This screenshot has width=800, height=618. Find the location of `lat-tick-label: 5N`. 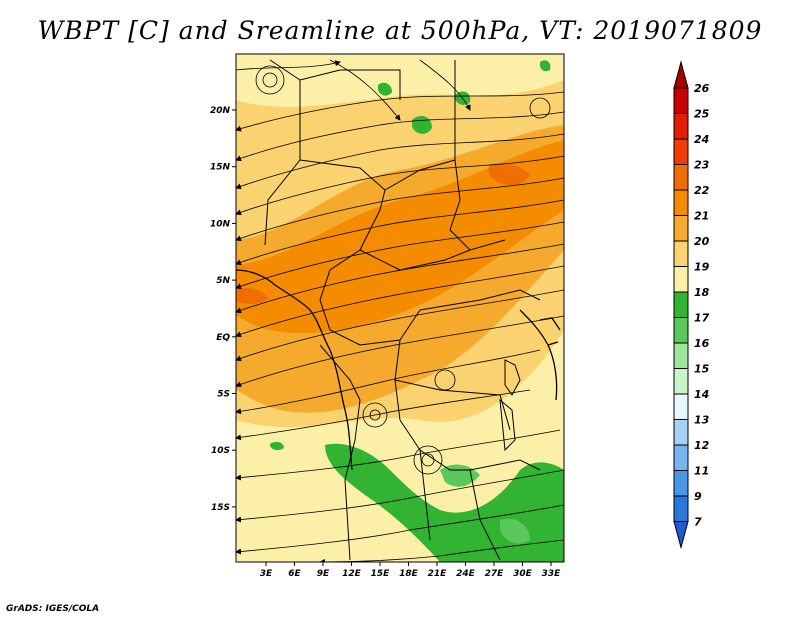

lat-tick-label: 5N is located at coordinates (223, 281).